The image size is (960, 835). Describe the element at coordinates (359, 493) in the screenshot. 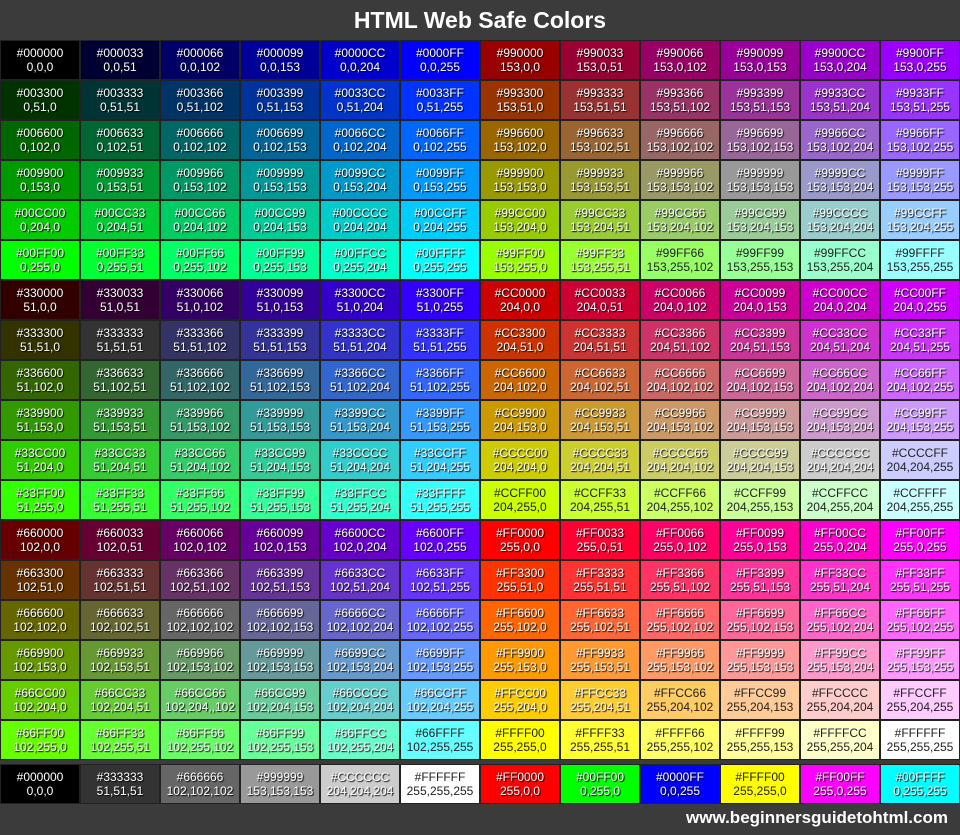

I see `hex-label: #33FFCC` at that location.